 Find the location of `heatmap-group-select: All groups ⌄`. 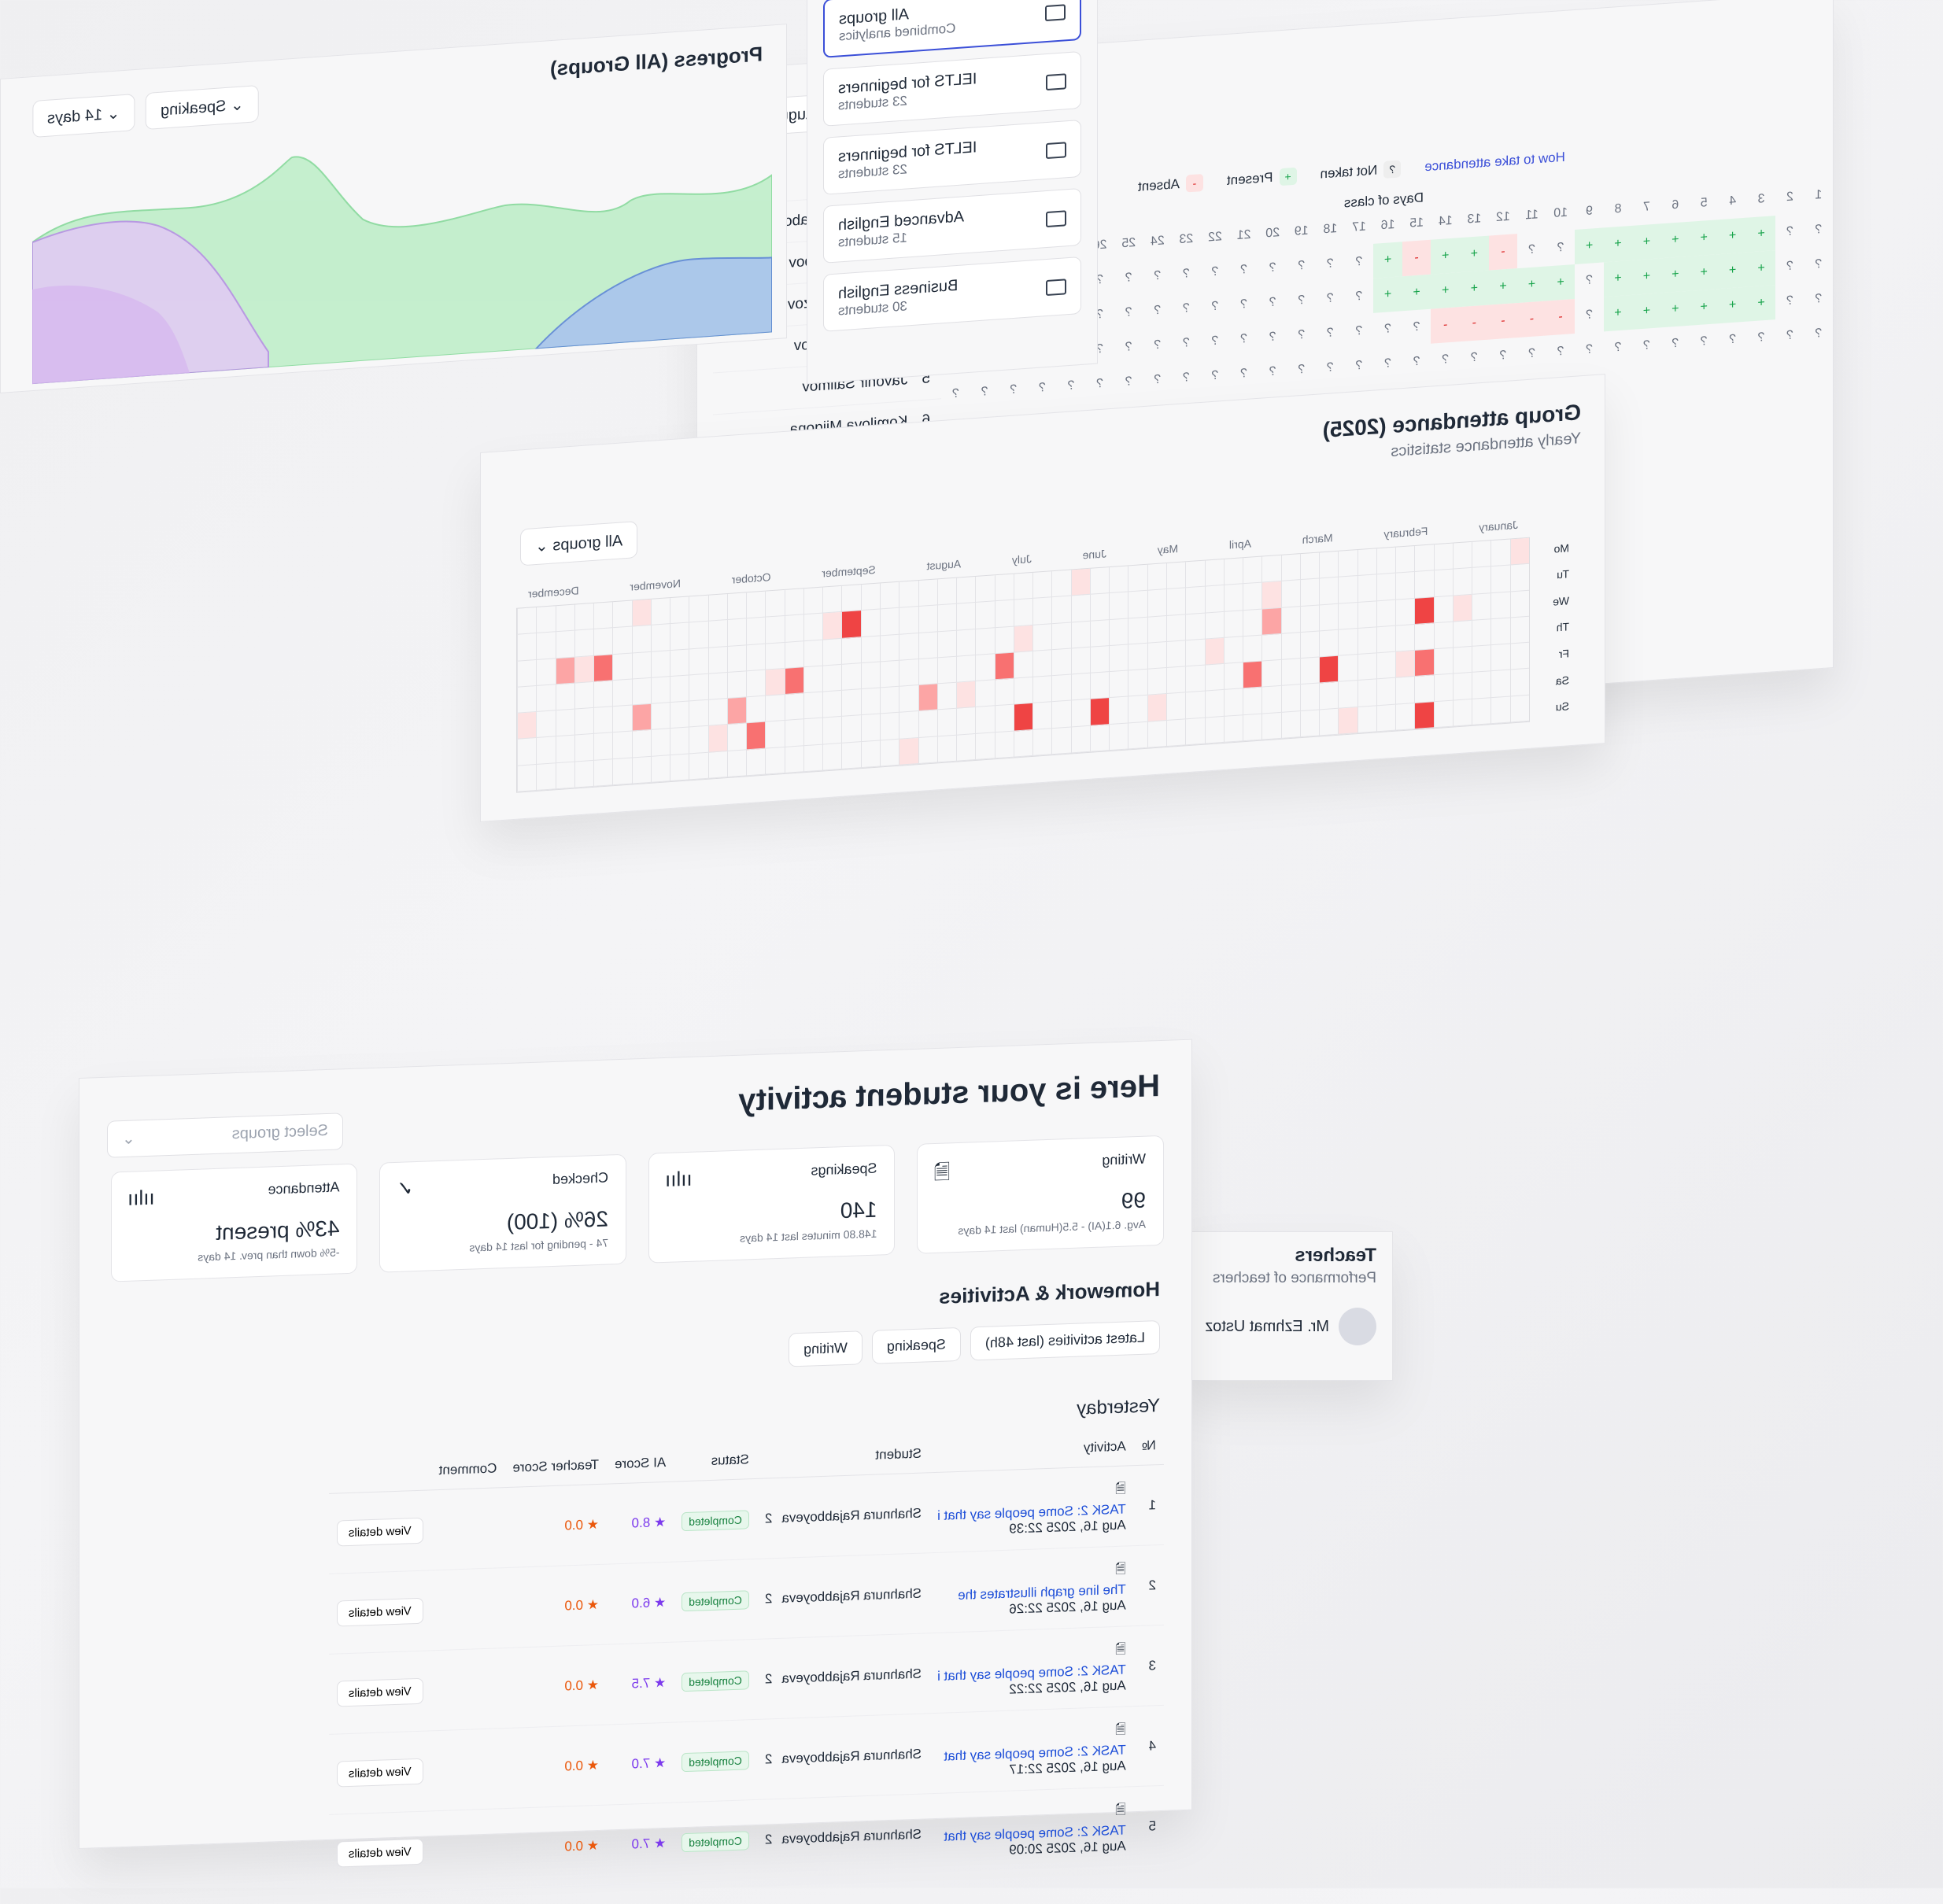

heatmap-group-select: All groups ⌄ is located at coordinates (579, 543).